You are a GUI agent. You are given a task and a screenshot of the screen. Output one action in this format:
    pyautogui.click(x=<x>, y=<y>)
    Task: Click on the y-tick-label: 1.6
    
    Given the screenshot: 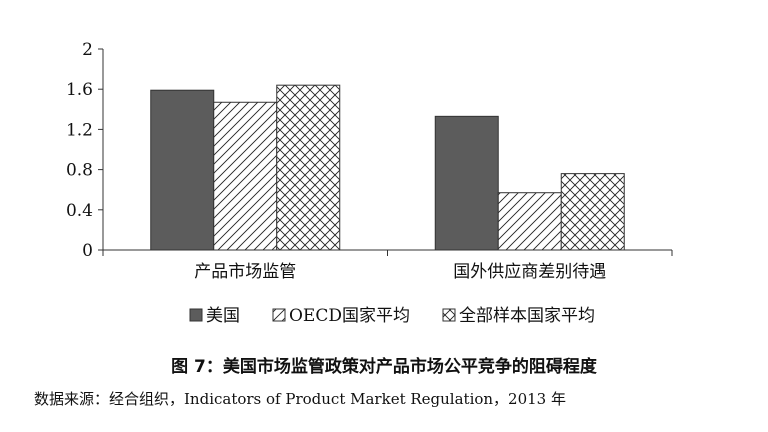 What is the action you would take?
    pyautogui.click(x=79, y=90)
    